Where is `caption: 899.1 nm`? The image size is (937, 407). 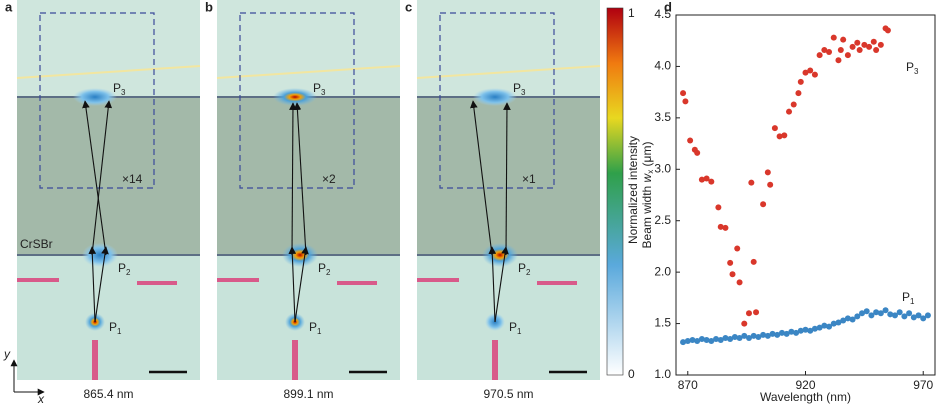 caption: 899.1 nm is located at coordinates (308, 394).